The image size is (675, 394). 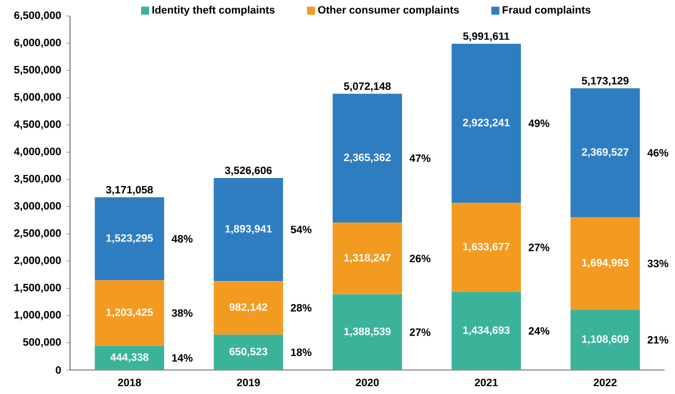 What do you see at coordinates (486, 37) in the screenshot?
I see `total-label: 5,991,611` at bounding box center [486, 37].